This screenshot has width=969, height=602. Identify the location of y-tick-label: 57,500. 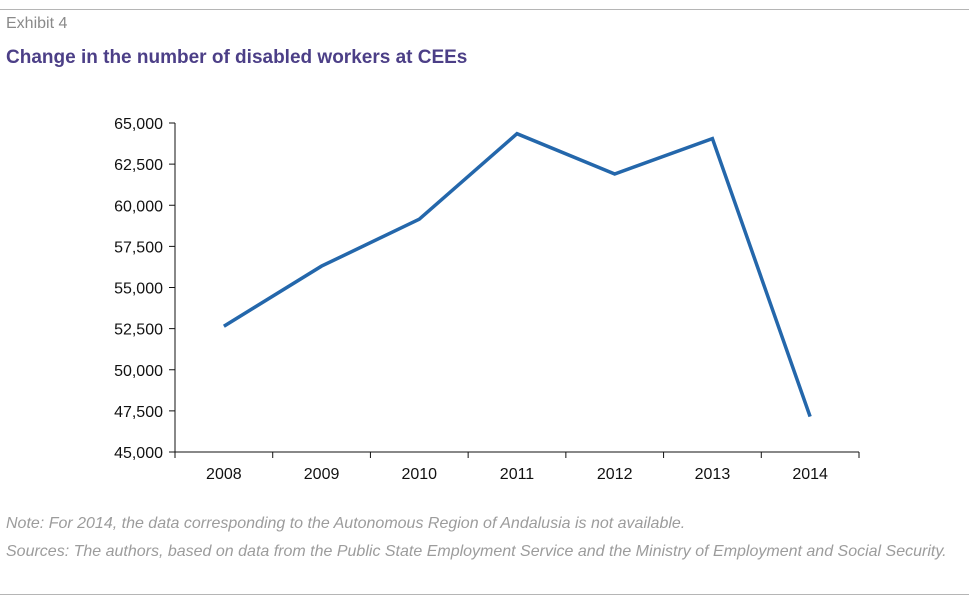
(138, 247).